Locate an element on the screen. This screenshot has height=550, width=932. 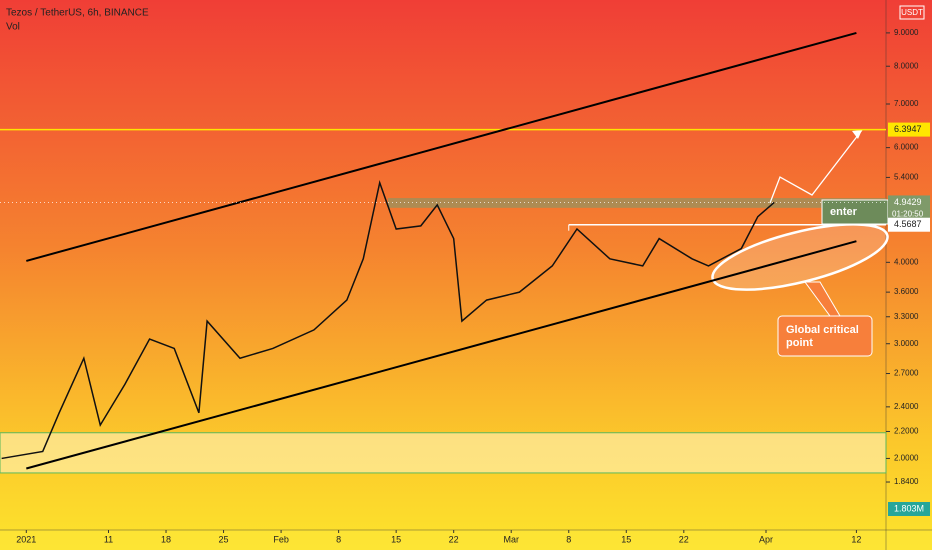
y-tick-label: 6.0000 is located at coordinates (906, 147).